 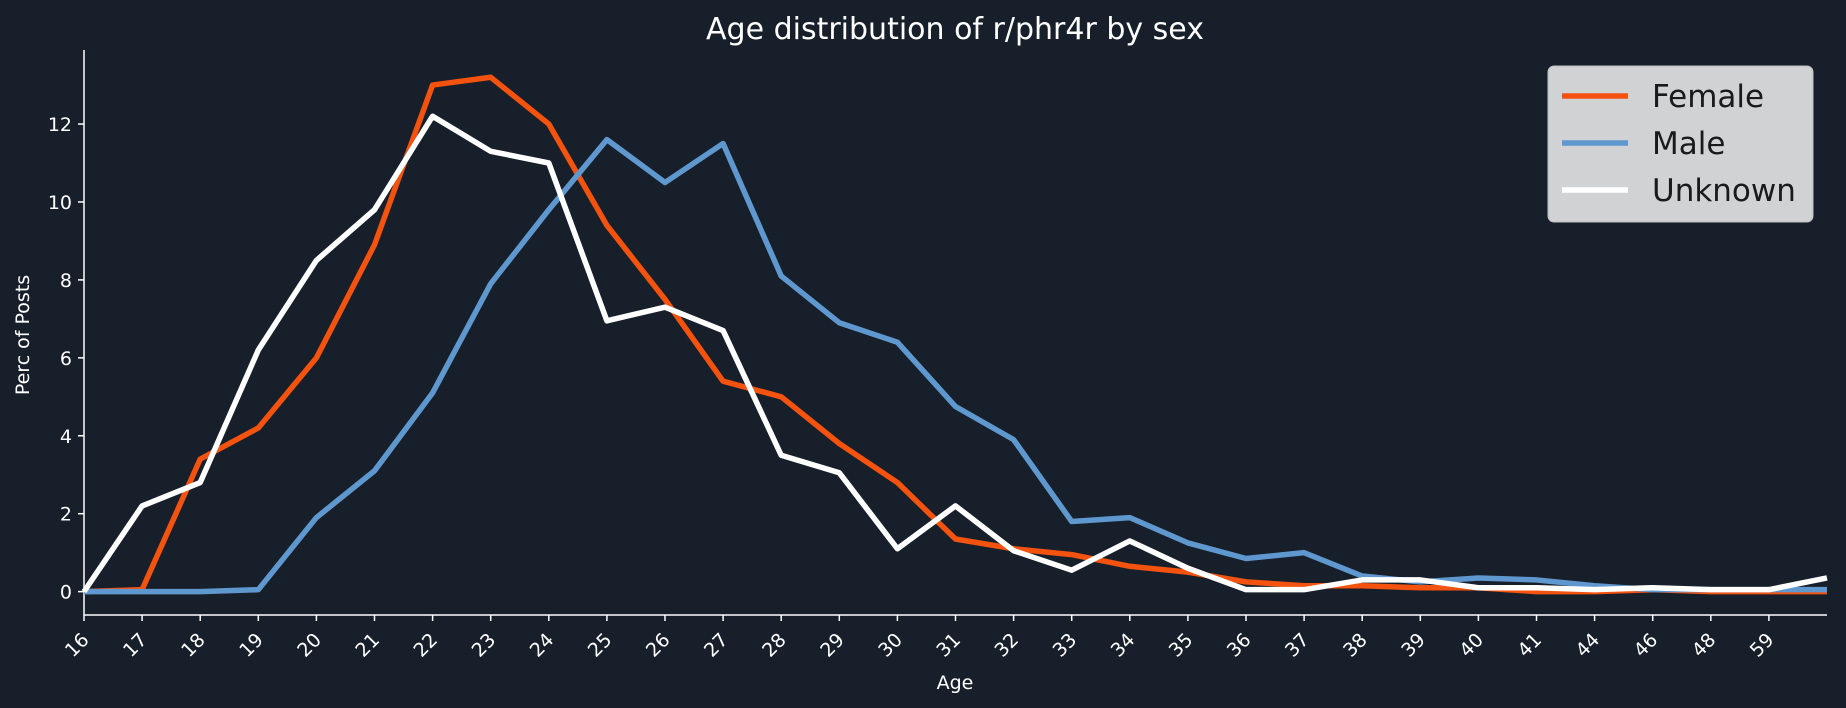 What do you see at coordinates (66, 281) in the screenshot?
I see `y-tick-label: 8` at bounding box center [66, 281].